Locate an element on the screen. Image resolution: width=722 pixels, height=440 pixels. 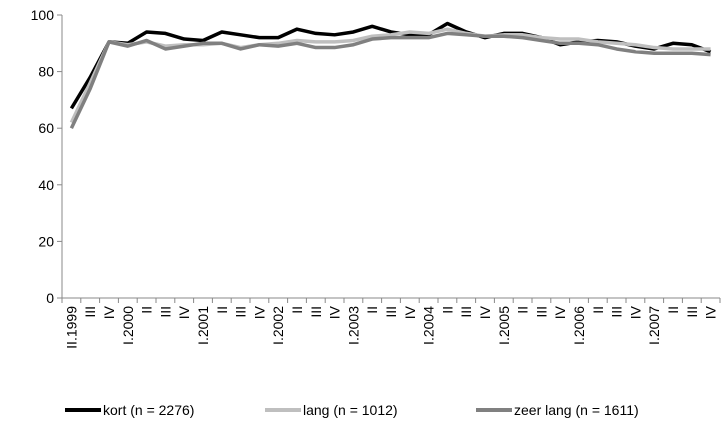
y-tick-label: 0 is located at coordinates (50, 298).